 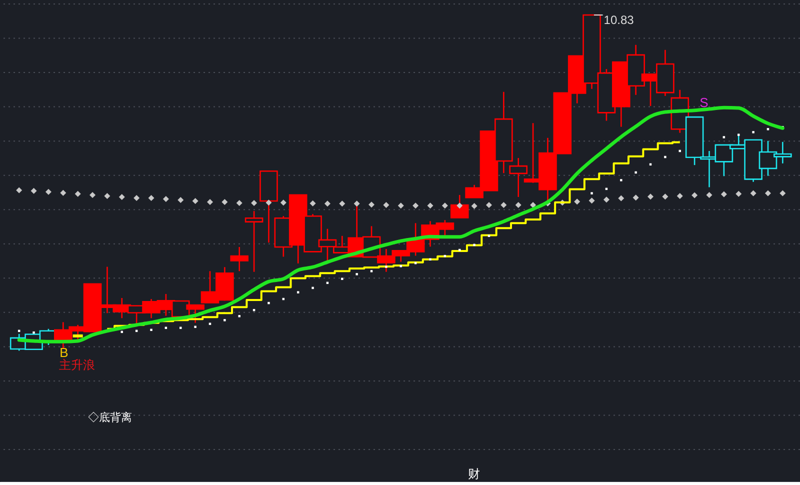 I want to click on annotation: S, so click(x=704, y=102).